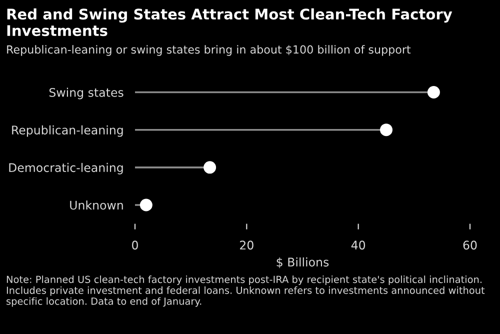  Describe the element at coordinates (470, 245) in the screenshot. I see `x-tick-label: 60` at that location.